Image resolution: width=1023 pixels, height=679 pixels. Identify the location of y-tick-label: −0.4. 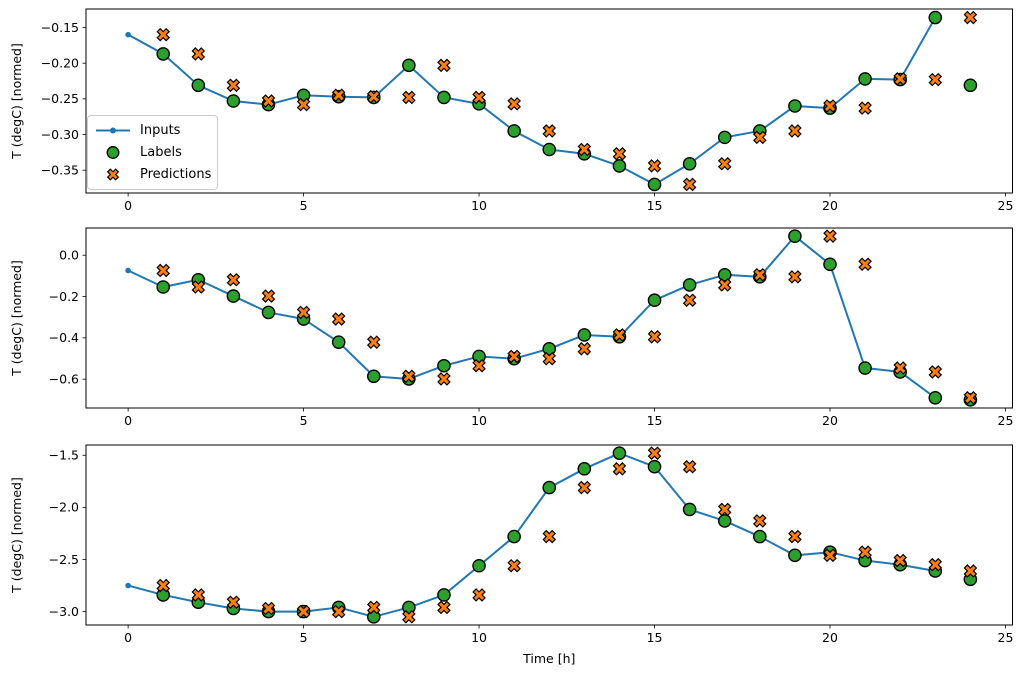
(64, 337).